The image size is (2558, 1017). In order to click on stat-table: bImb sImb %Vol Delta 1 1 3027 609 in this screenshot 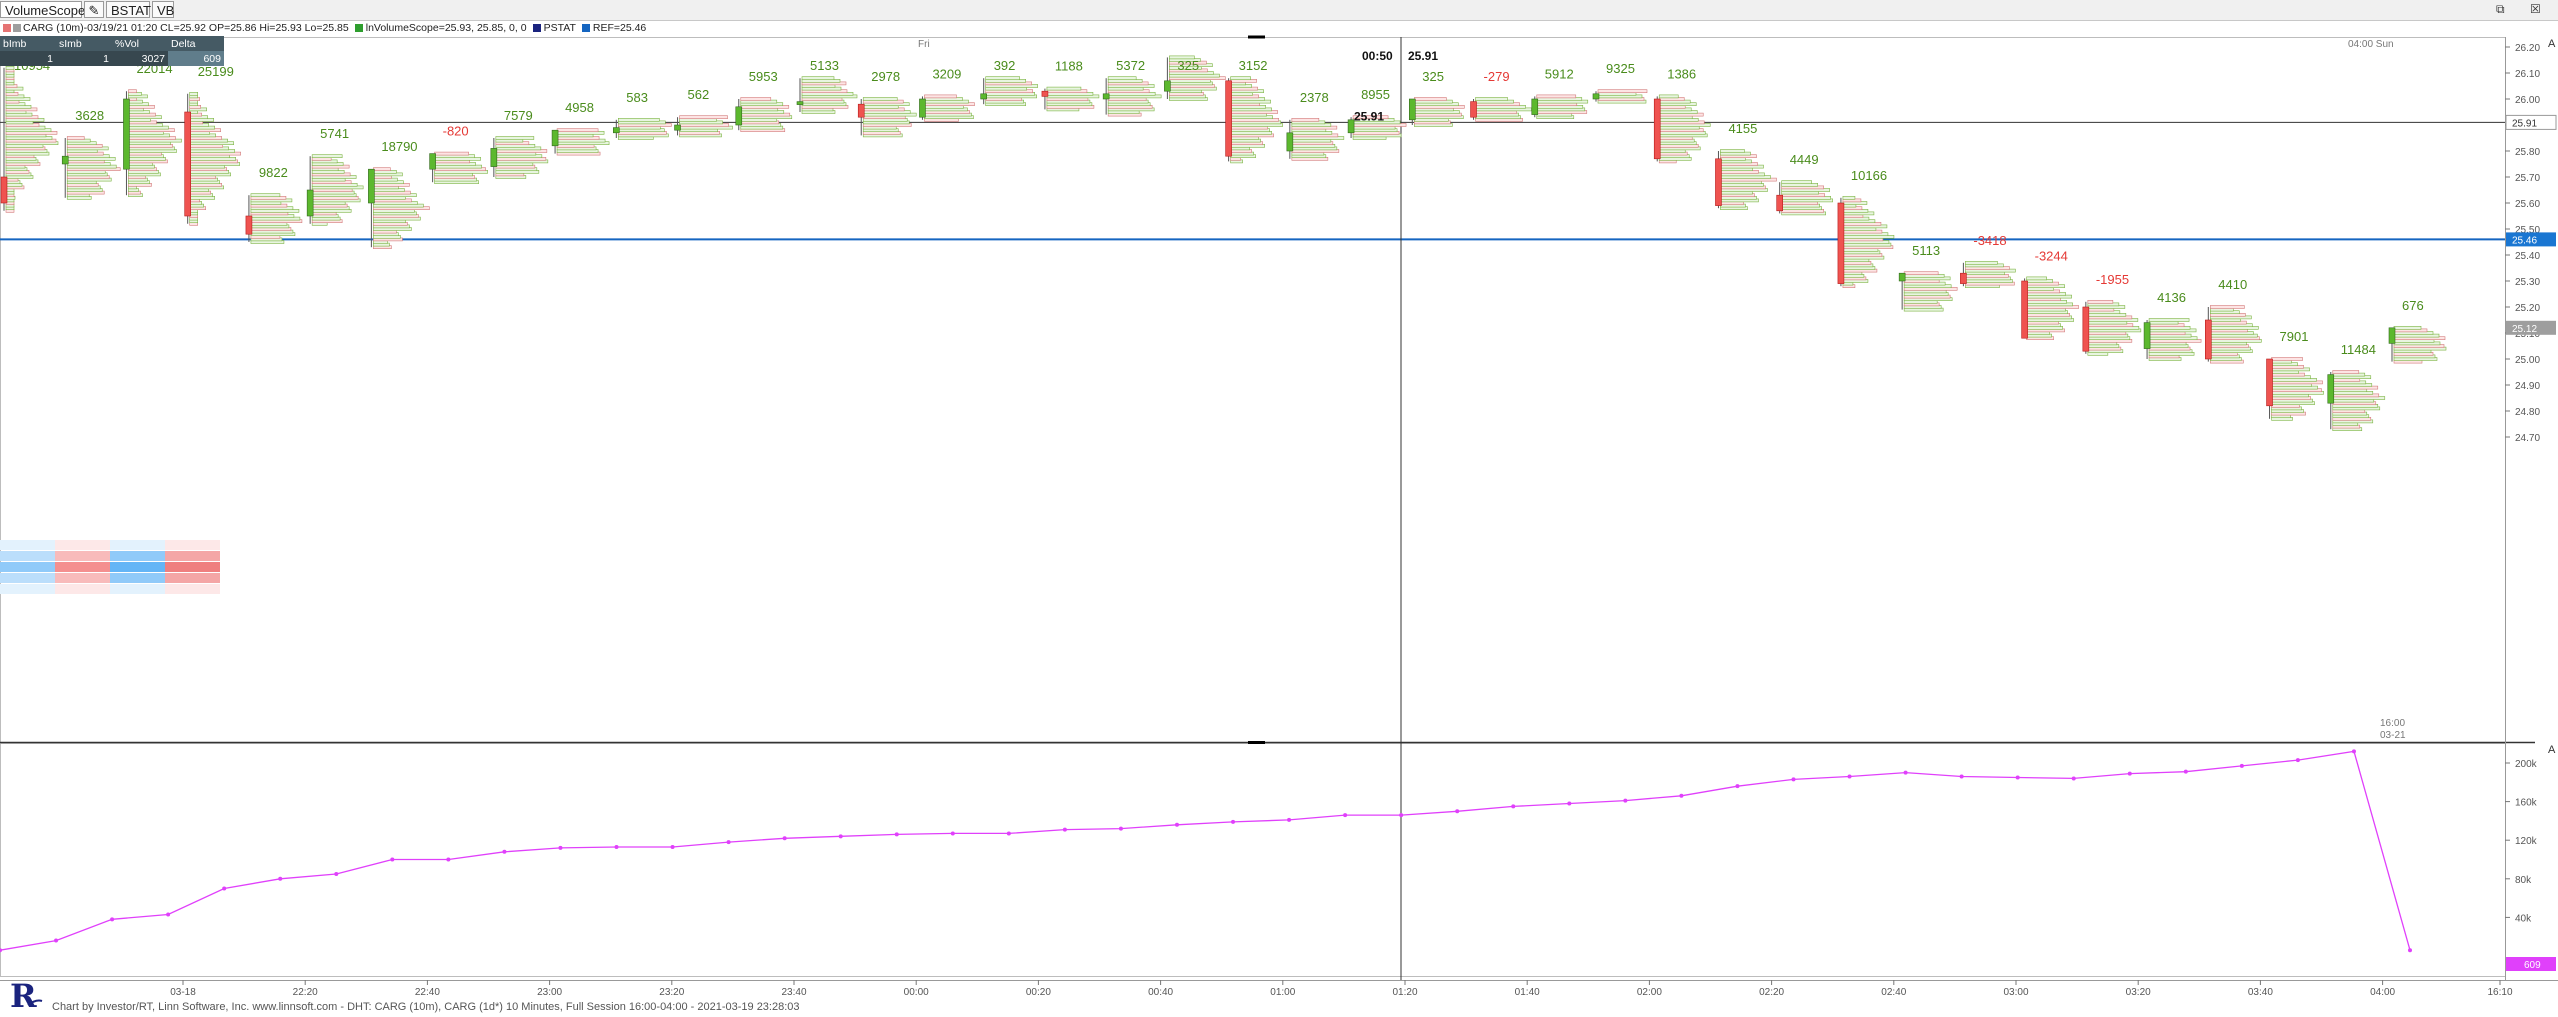, I will do `click(112, 51)`.